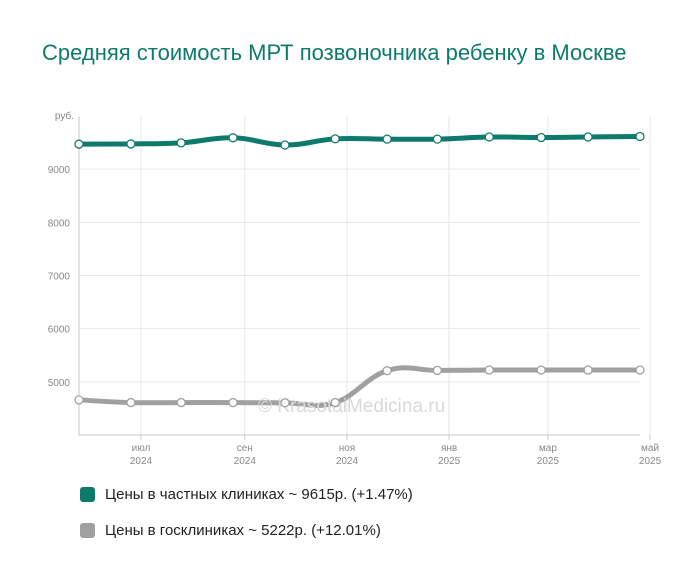 This screenshot has width=700, height=578. What do you see at coordinates (64, 116) in the screenshot?
I see `y-axis-unit-label: руб.` at bounding box center [64, 116].